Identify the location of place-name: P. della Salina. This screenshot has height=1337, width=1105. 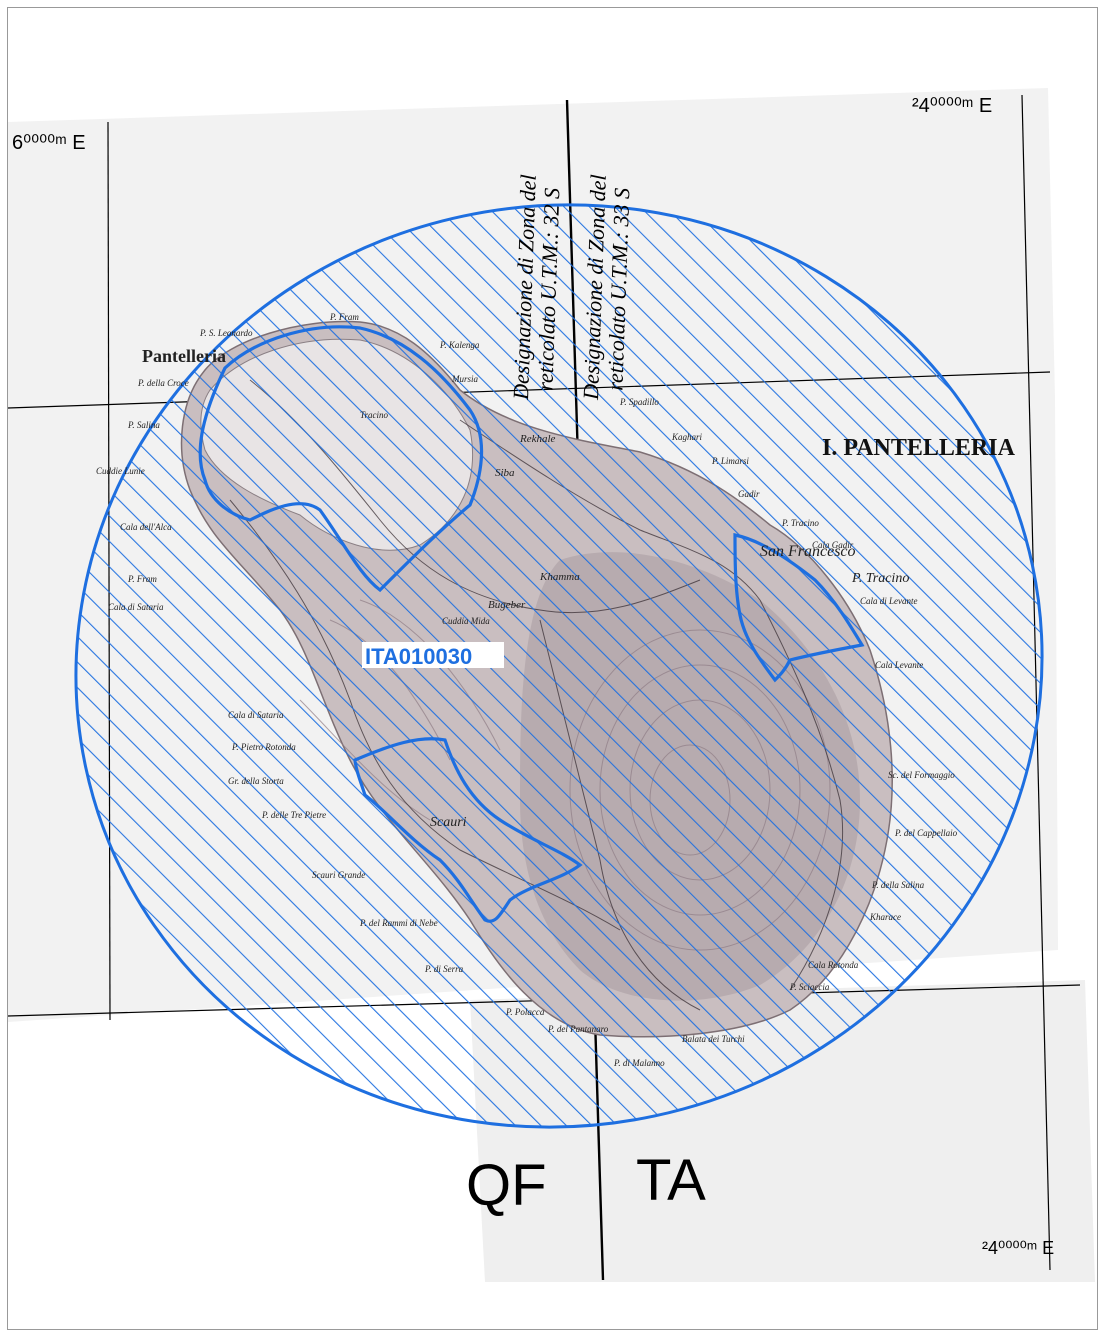
(898, 885).